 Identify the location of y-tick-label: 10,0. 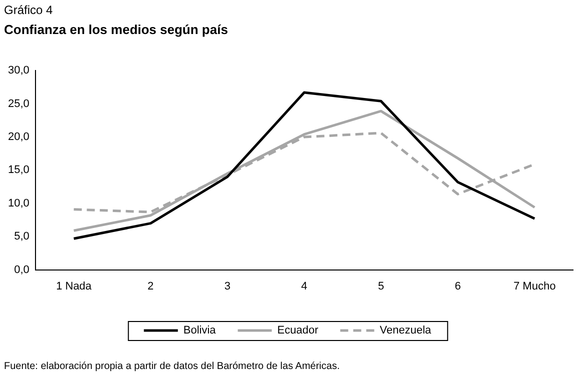
(19, 203).